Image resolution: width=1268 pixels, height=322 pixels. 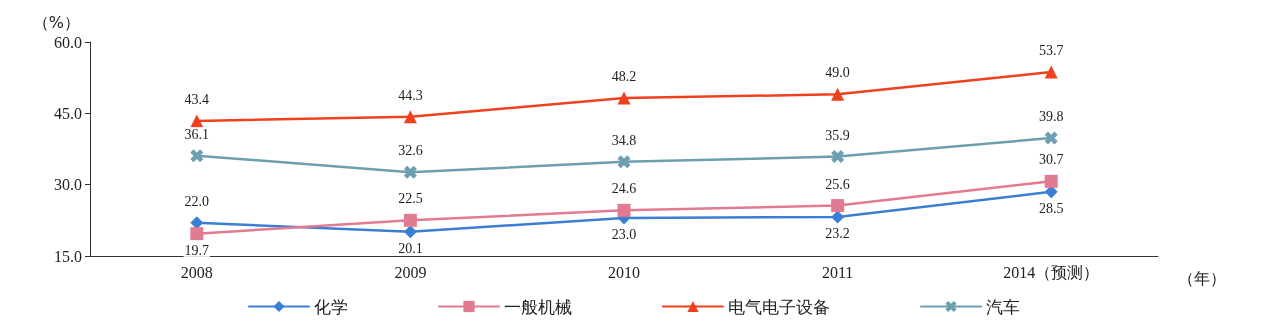 What do you see at coordinates (68, 256) in the screenshot?
I see `y-tick-label: 15.0` at bounding box center [68, 256].